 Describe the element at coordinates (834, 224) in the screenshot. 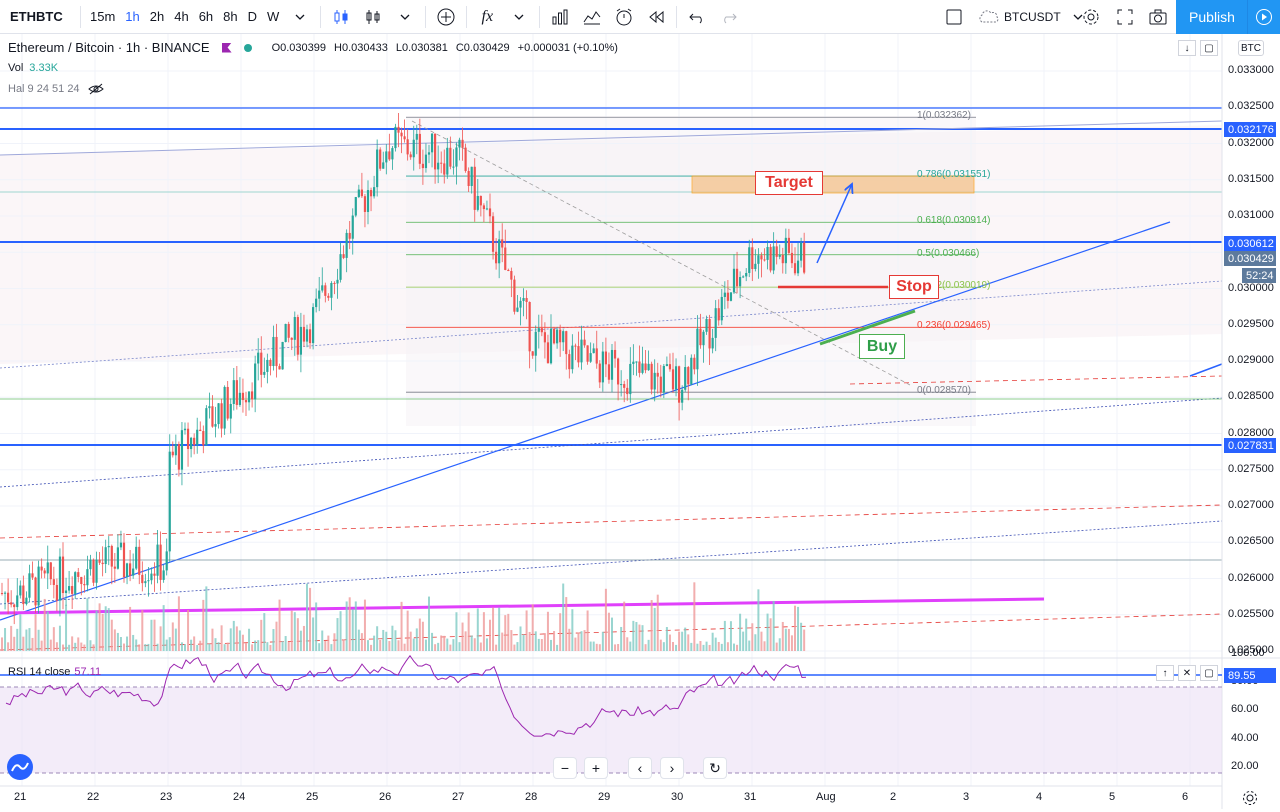

I see `target-arrow` at that location.